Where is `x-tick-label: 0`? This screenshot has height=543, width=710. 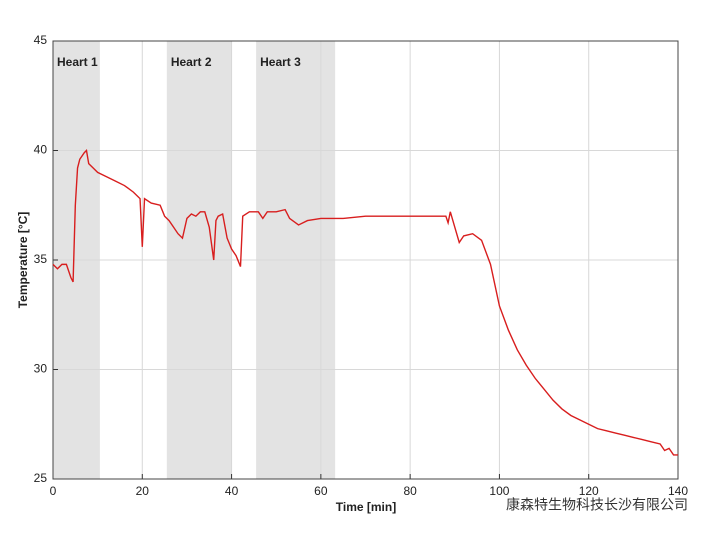
x-tick-label: 0 is located at coordinates (53, 491).